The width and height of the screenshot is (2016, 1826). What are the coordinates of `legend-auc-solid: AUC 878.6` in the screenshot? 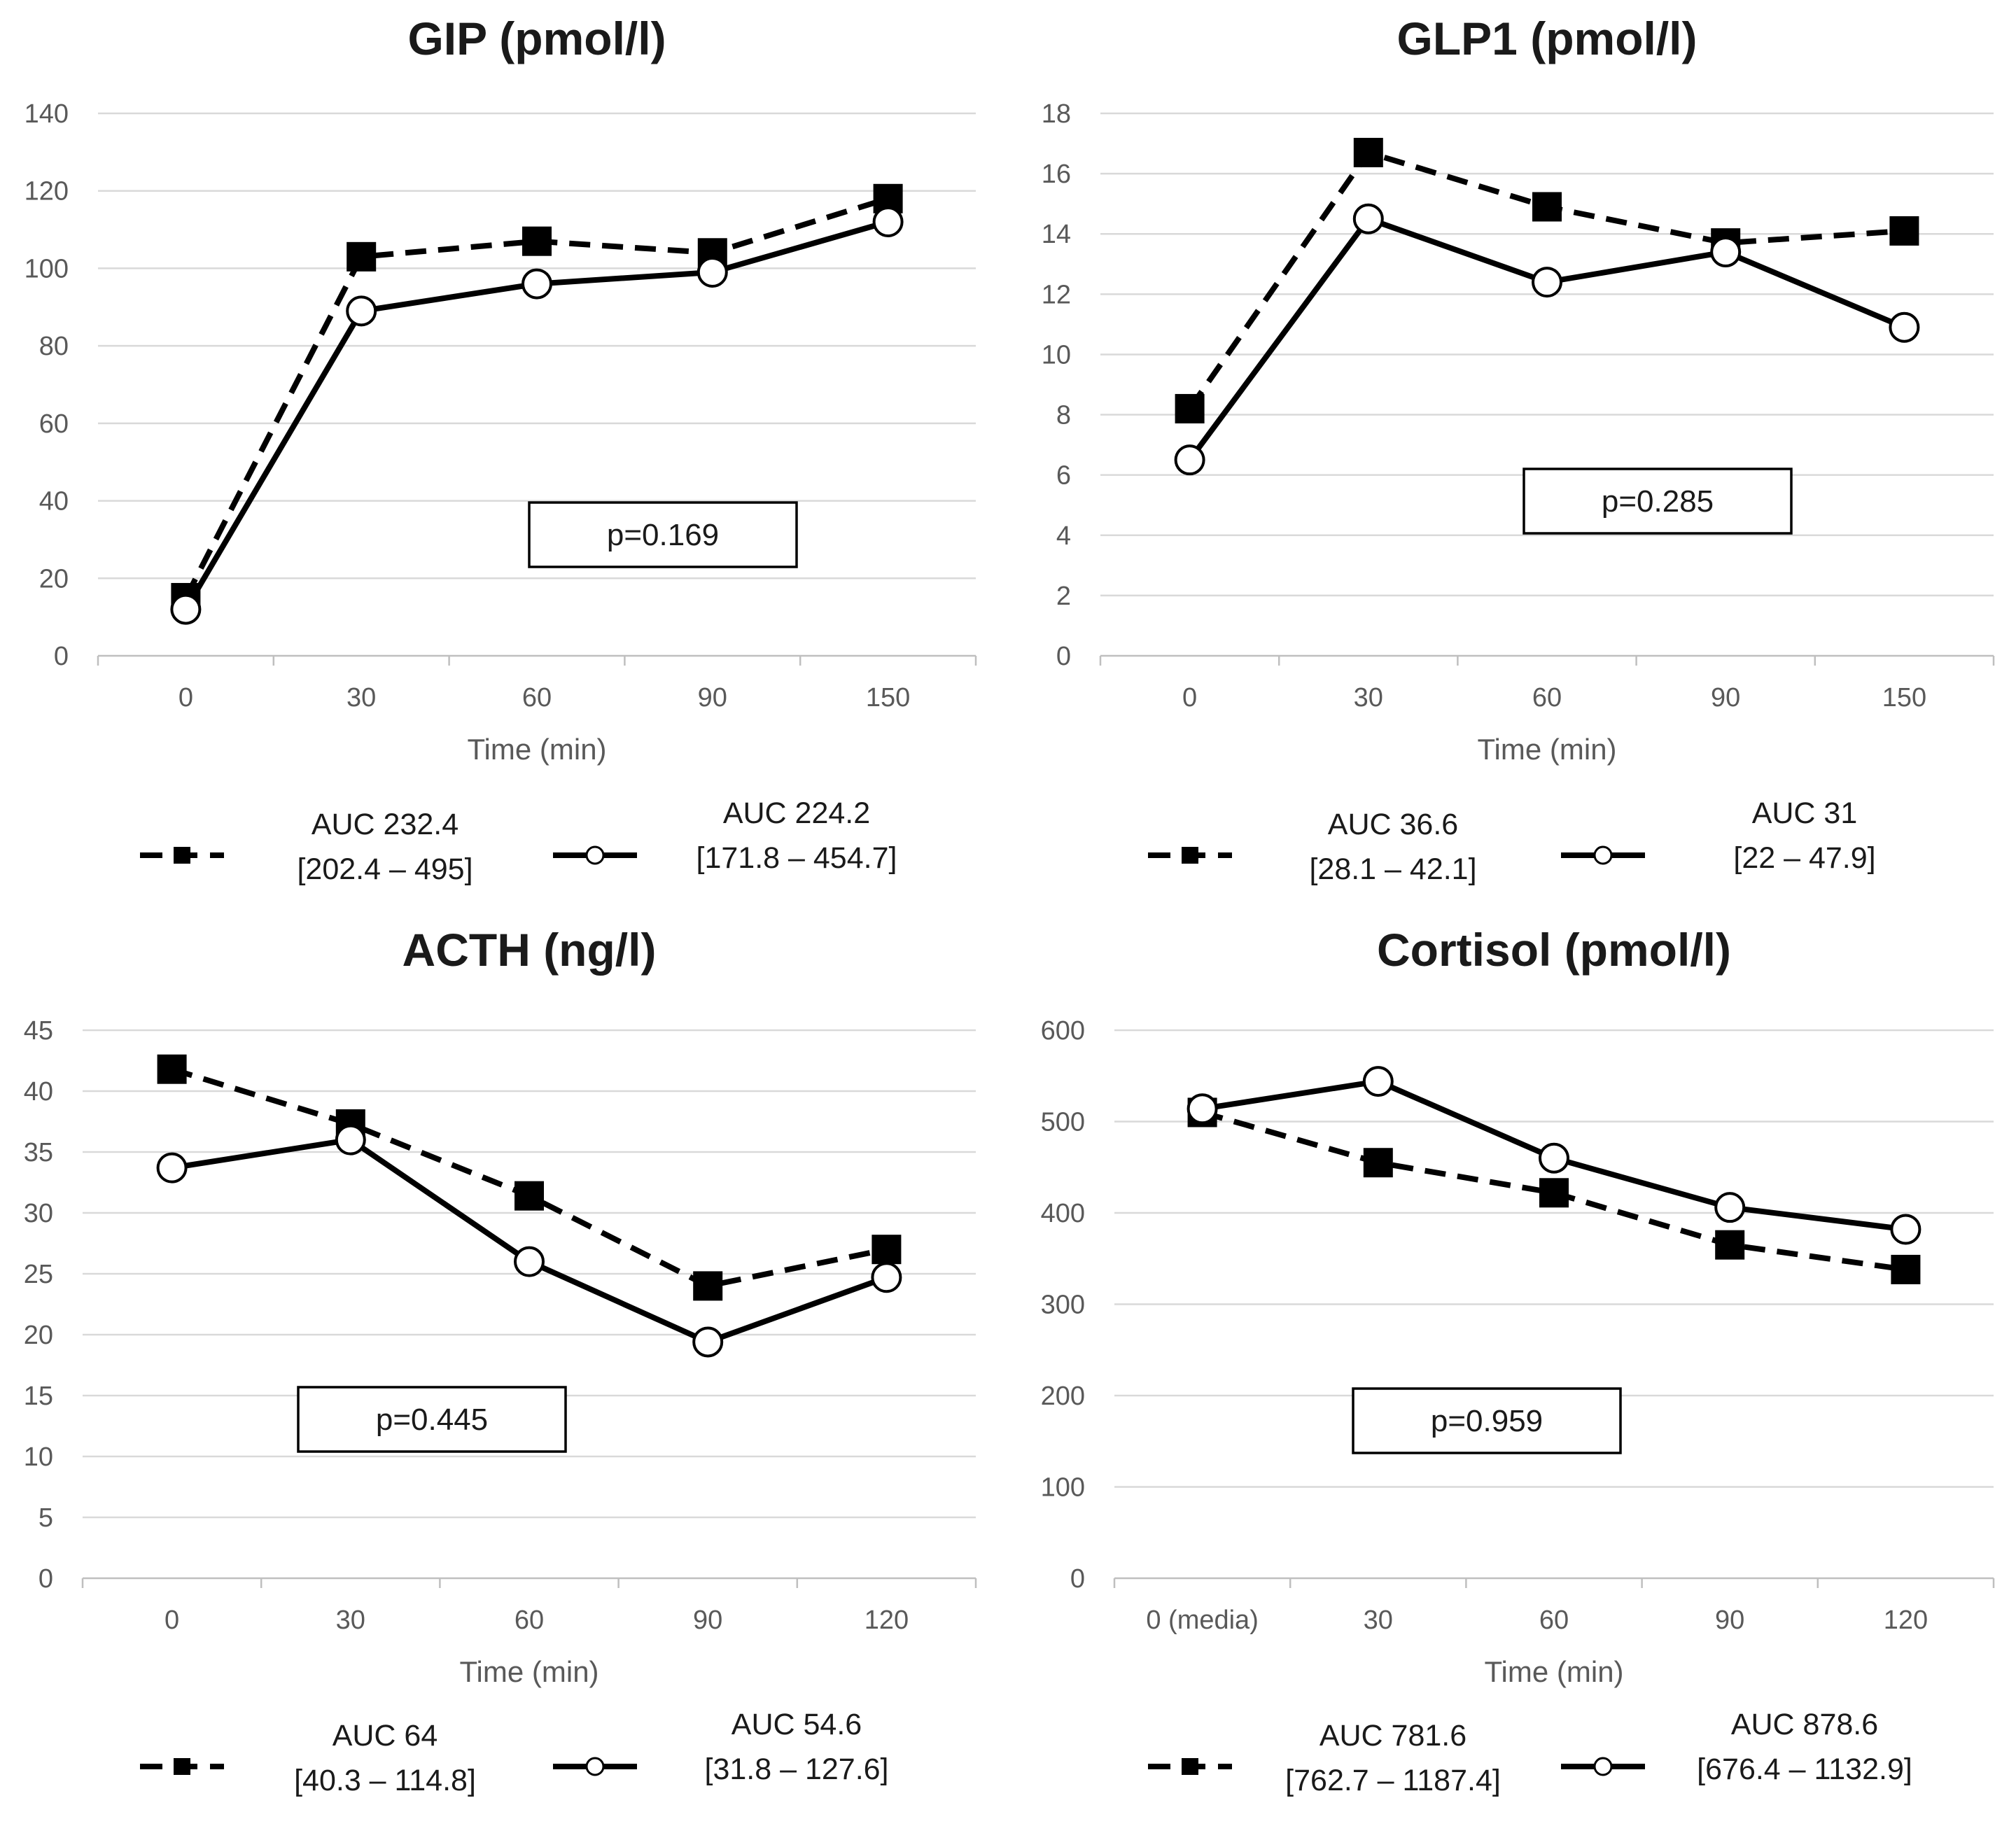 It's located at (1804, 1724).